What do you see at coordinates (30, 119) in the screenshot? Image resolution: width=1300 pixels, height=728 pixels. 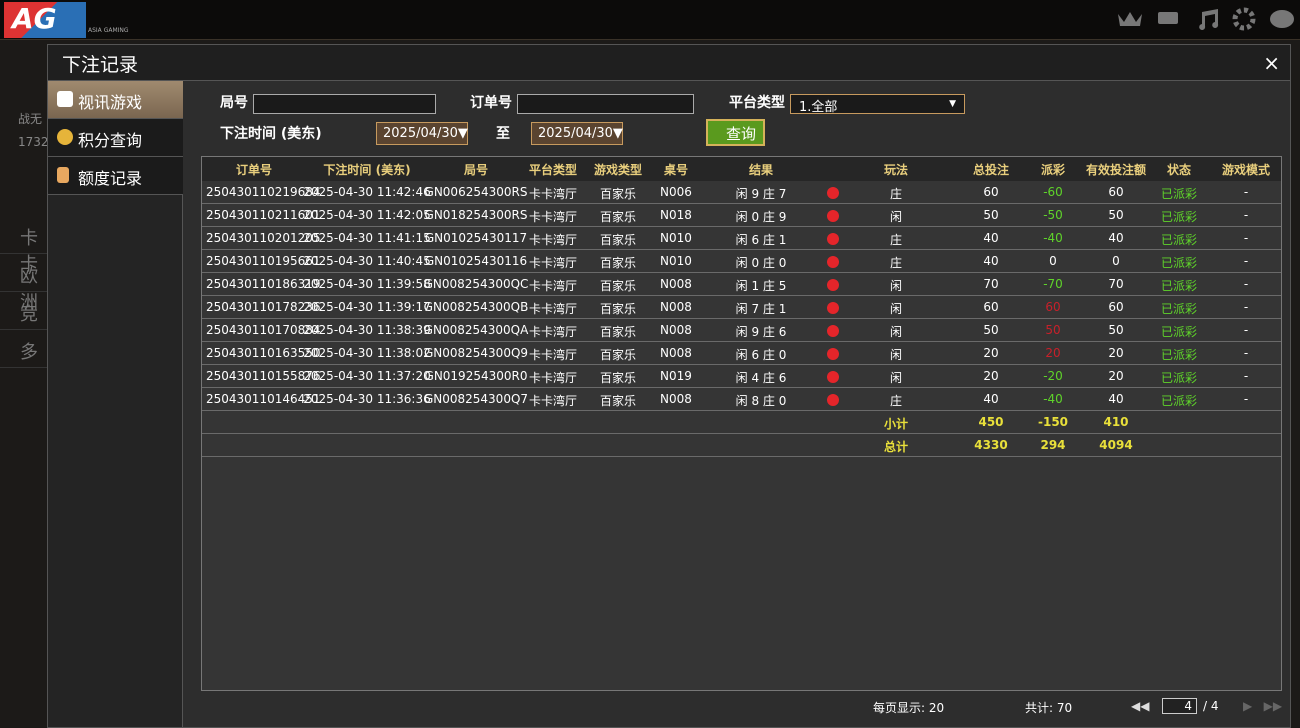 I see `bg-user: 战无` at bounding box center [30, 119].